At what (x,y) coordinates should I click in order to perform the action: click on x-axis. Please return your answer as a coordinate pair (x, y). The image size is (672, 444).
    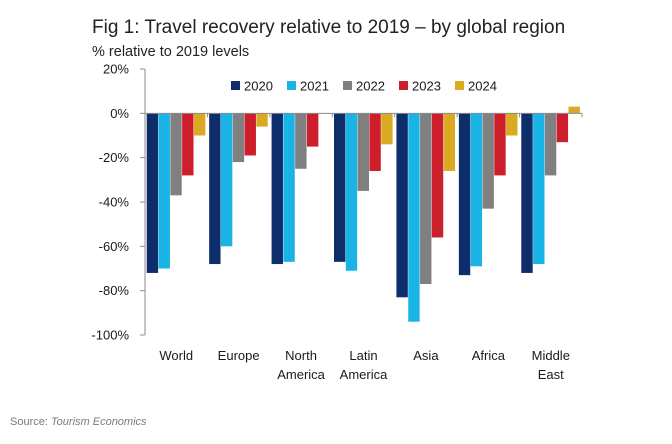
    Looking at the image, I should click on (363, 115).